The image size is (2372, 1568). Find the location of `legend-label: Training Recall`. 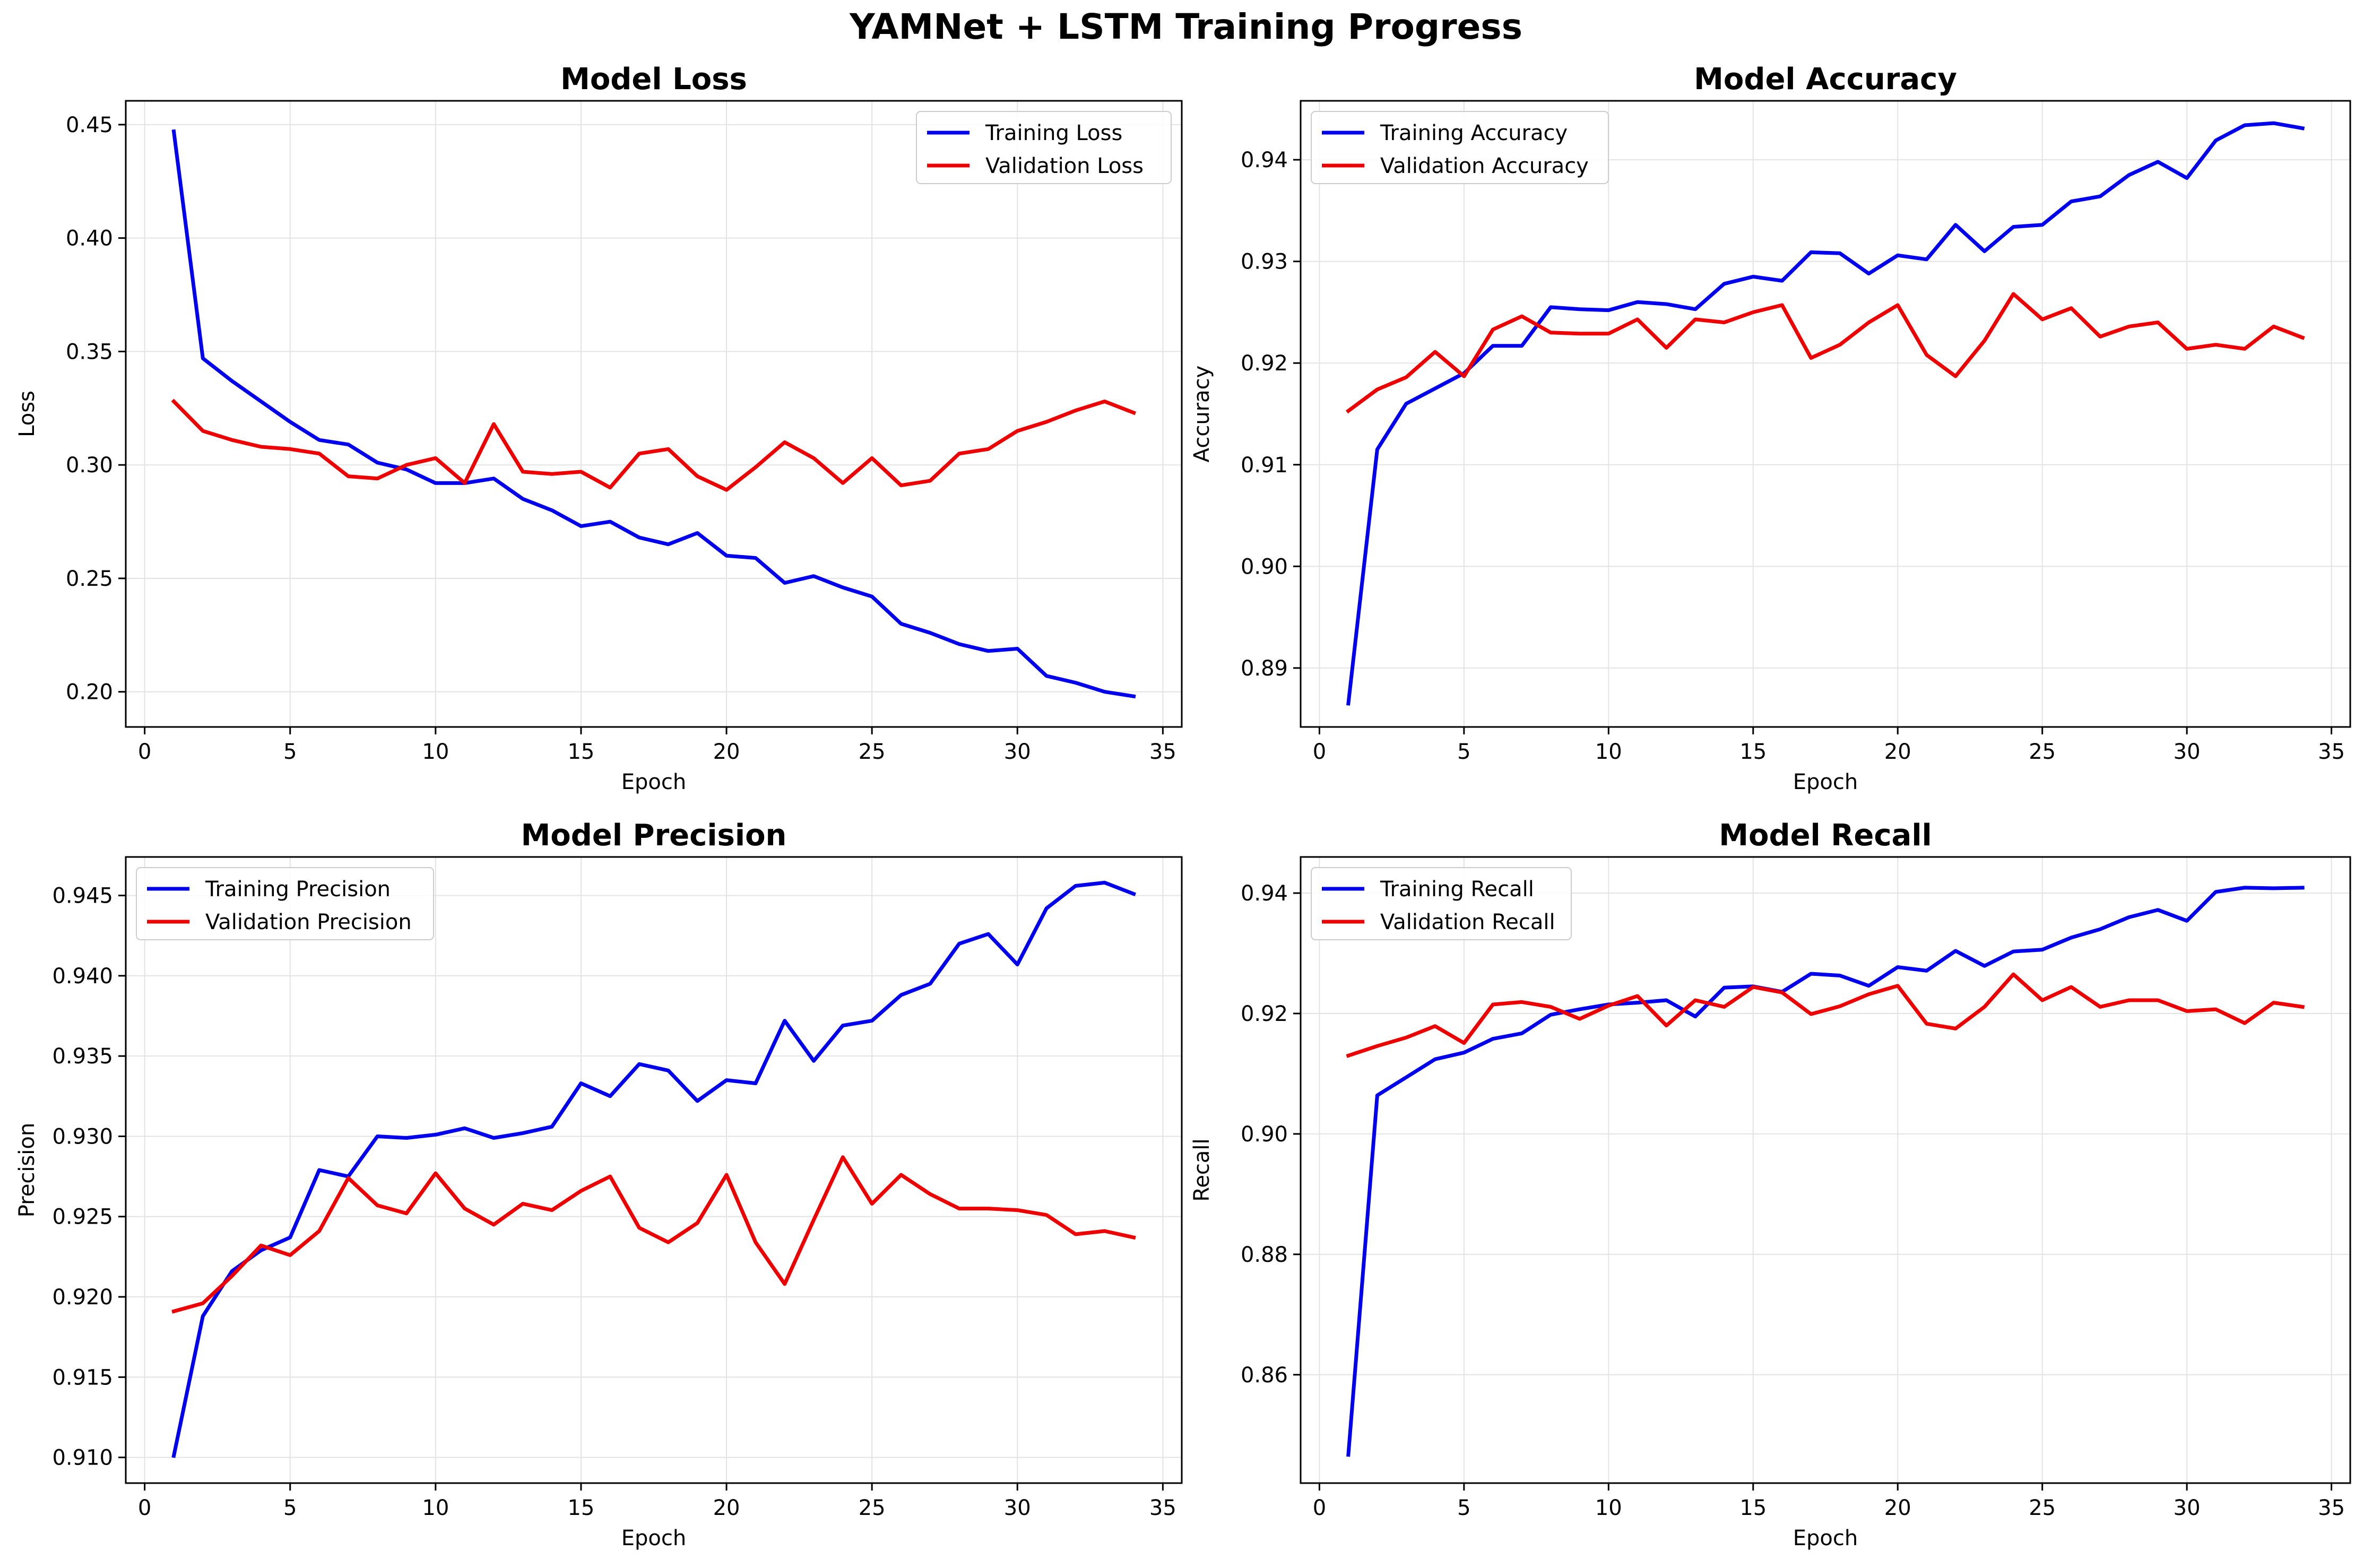

legend-label: Training Recall is located at coordinates (1457, 889).